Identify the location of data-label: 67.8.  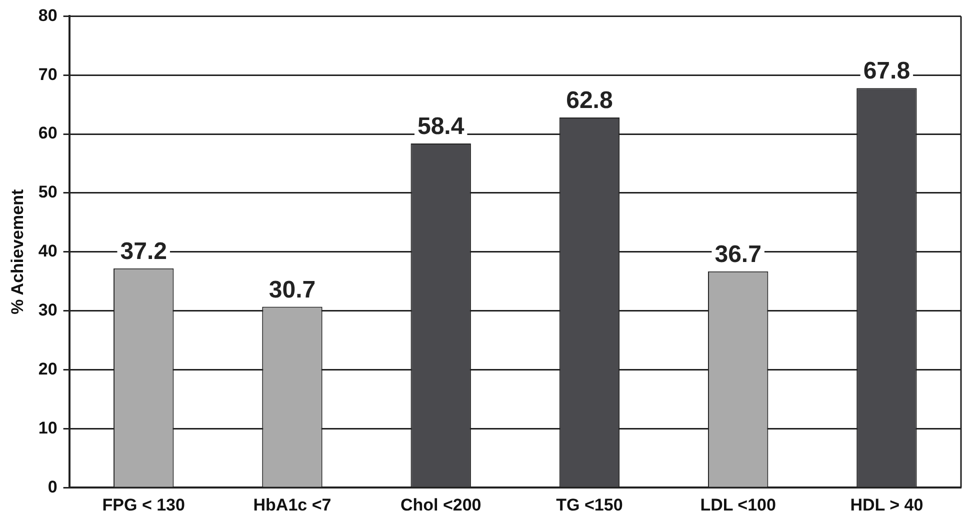
(886, 71).